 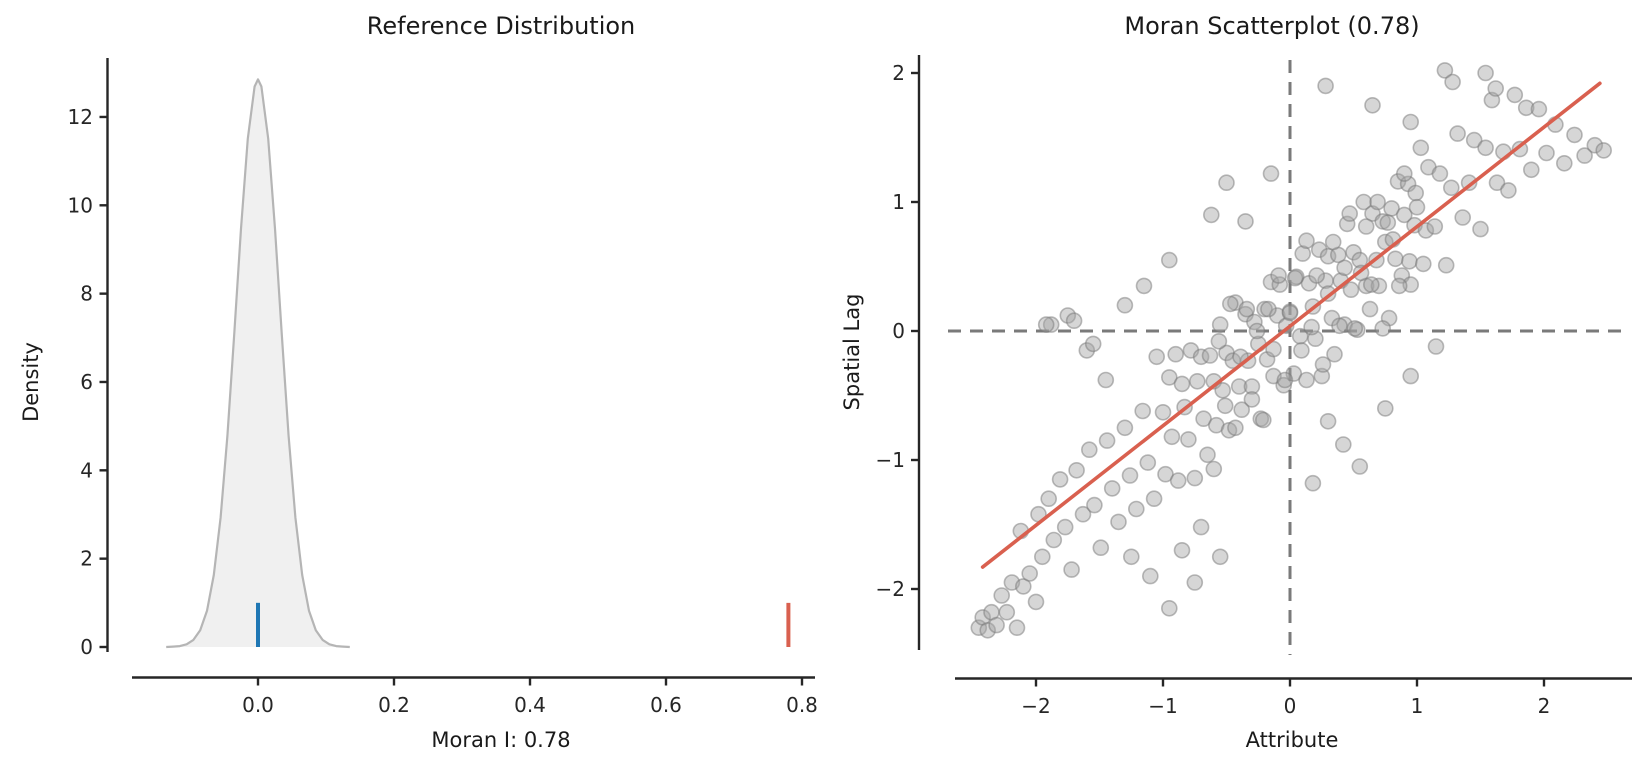 What do you see at coordinates (1417, 706) in the screenshot?
I see `x-tick-label: 1` at bounding box center [1417, 706].